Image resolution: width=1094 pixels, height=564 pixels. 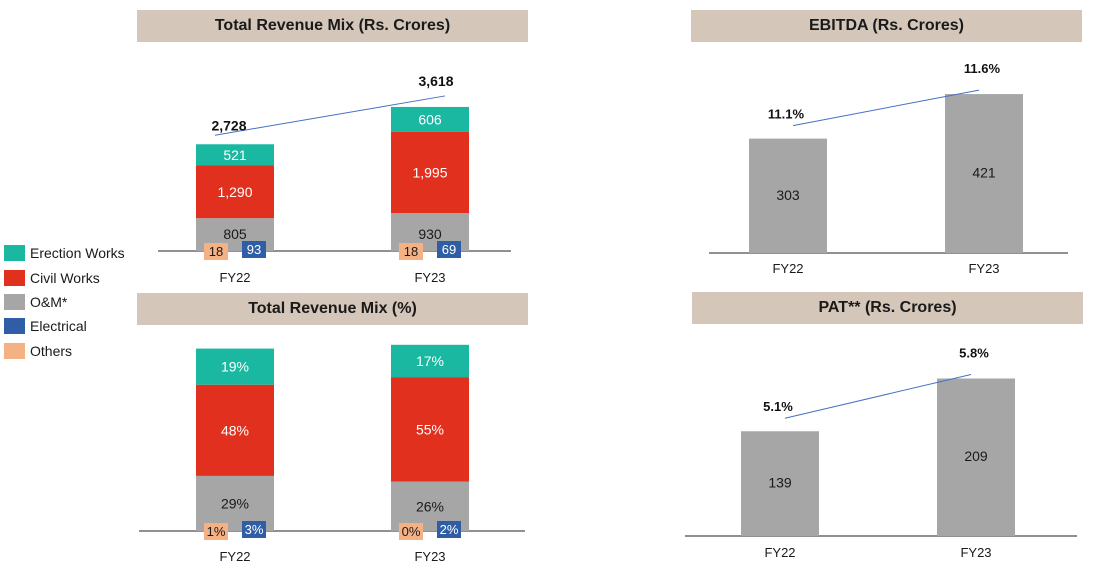 I want to click on legend-swatch-civil, so click(x=14, y=277).